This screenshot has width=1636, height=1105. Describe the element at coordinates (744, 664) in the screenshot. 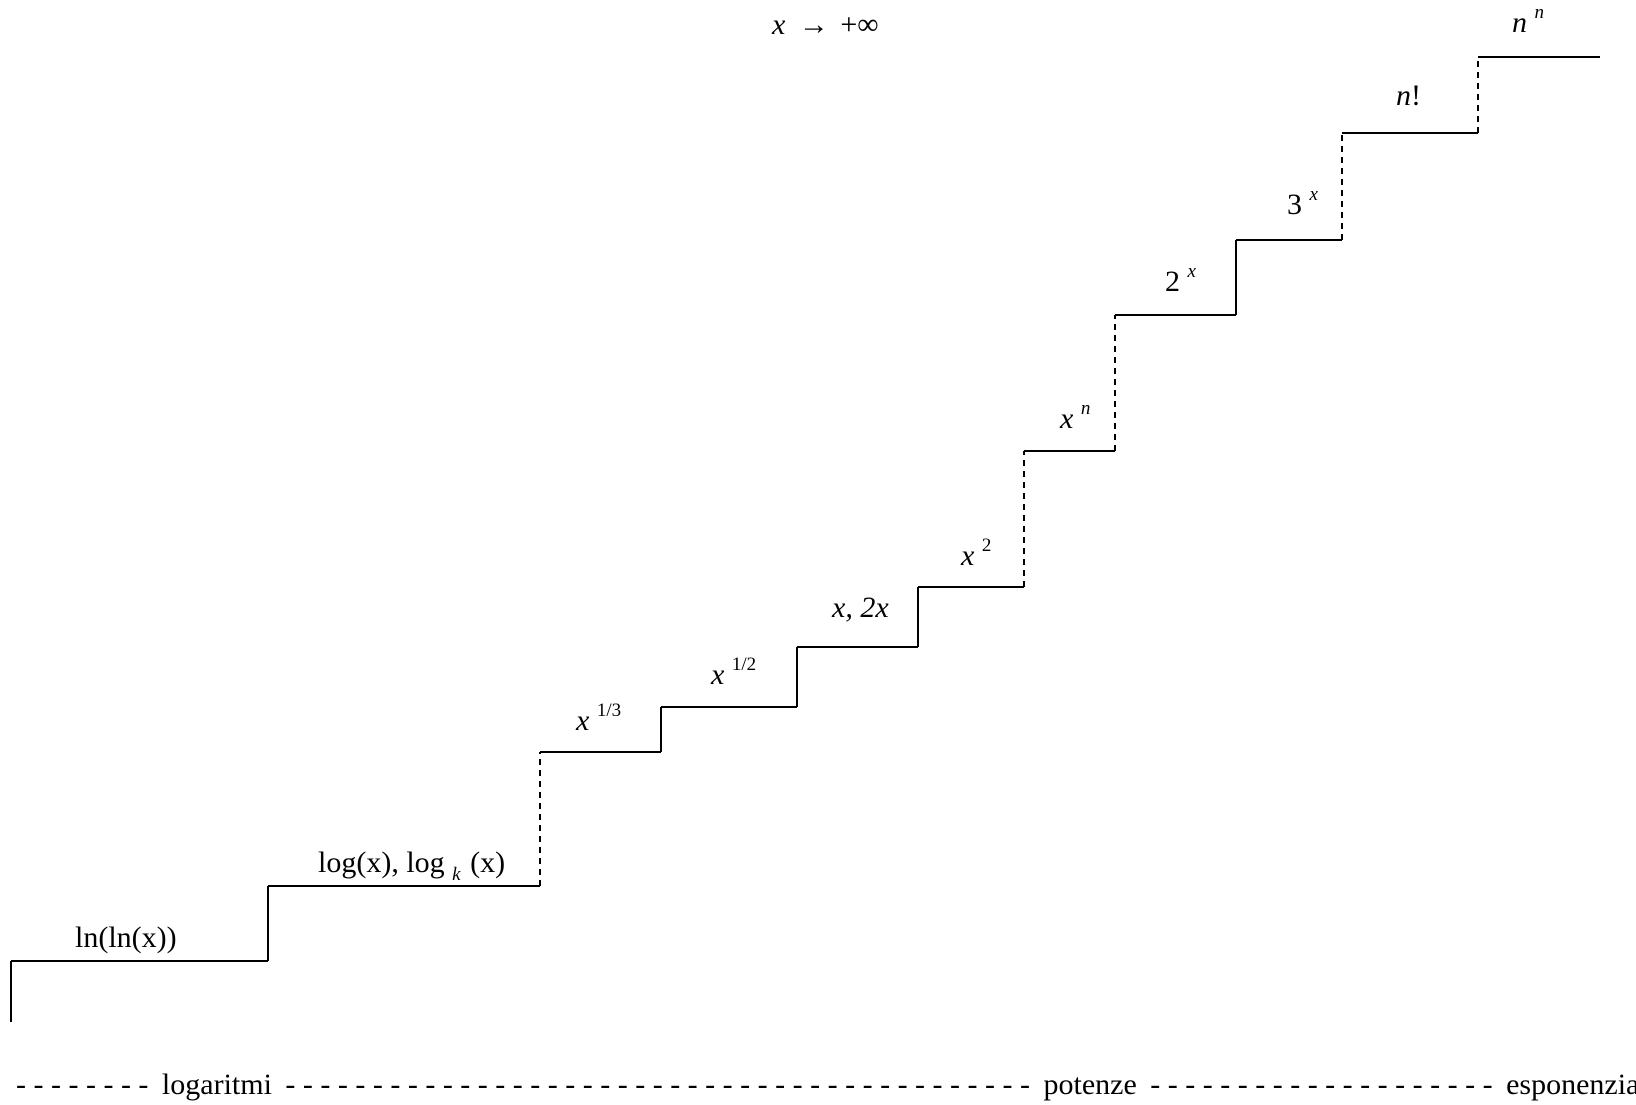

I see `label-x12-exponent: 1/2` at that location.